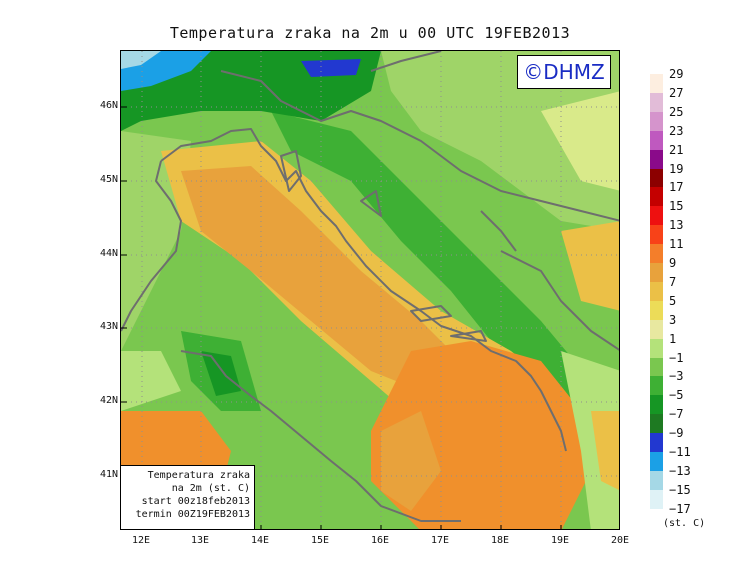 The image size is (740, 582). What do you see at coordinates (676, 130) in the screenshot?
I see `legend-label: 23` at bounding box center [676, 130].